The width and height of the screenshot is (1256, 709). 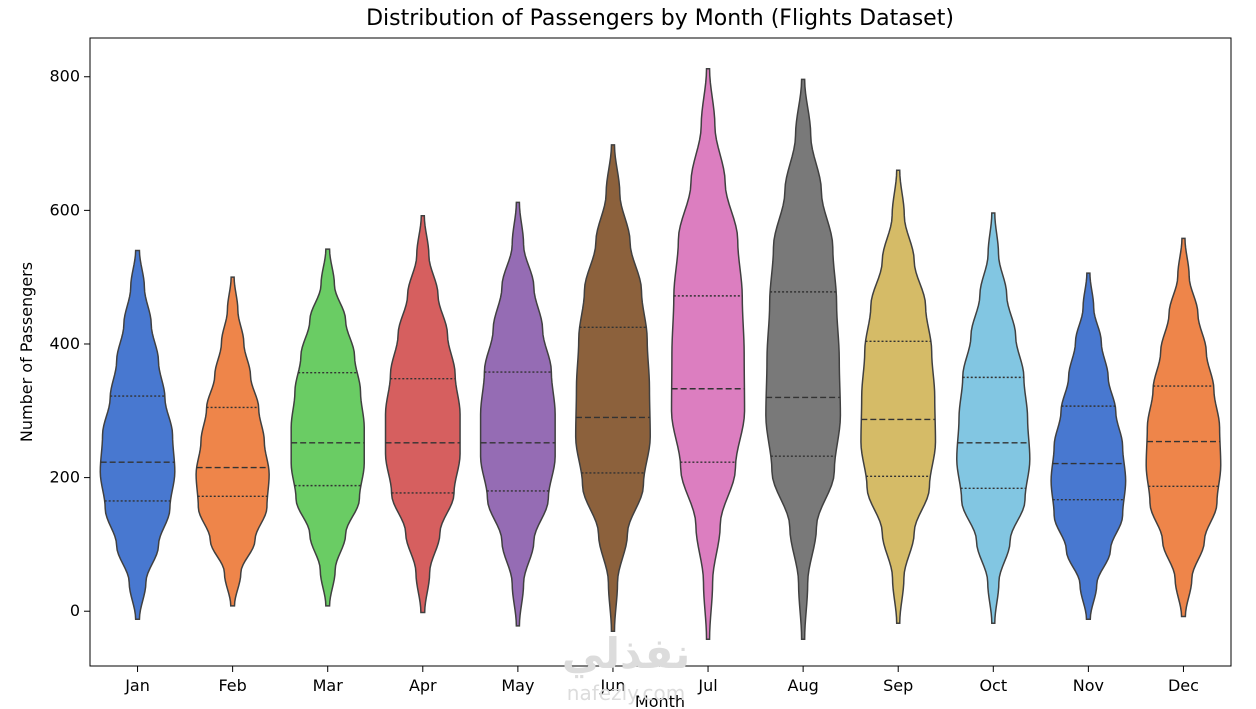 What do you see at coordinates (423, 685) in the screenshot?
I see `x-tick-label-apr: Apr` at bounding box center [423, 685].